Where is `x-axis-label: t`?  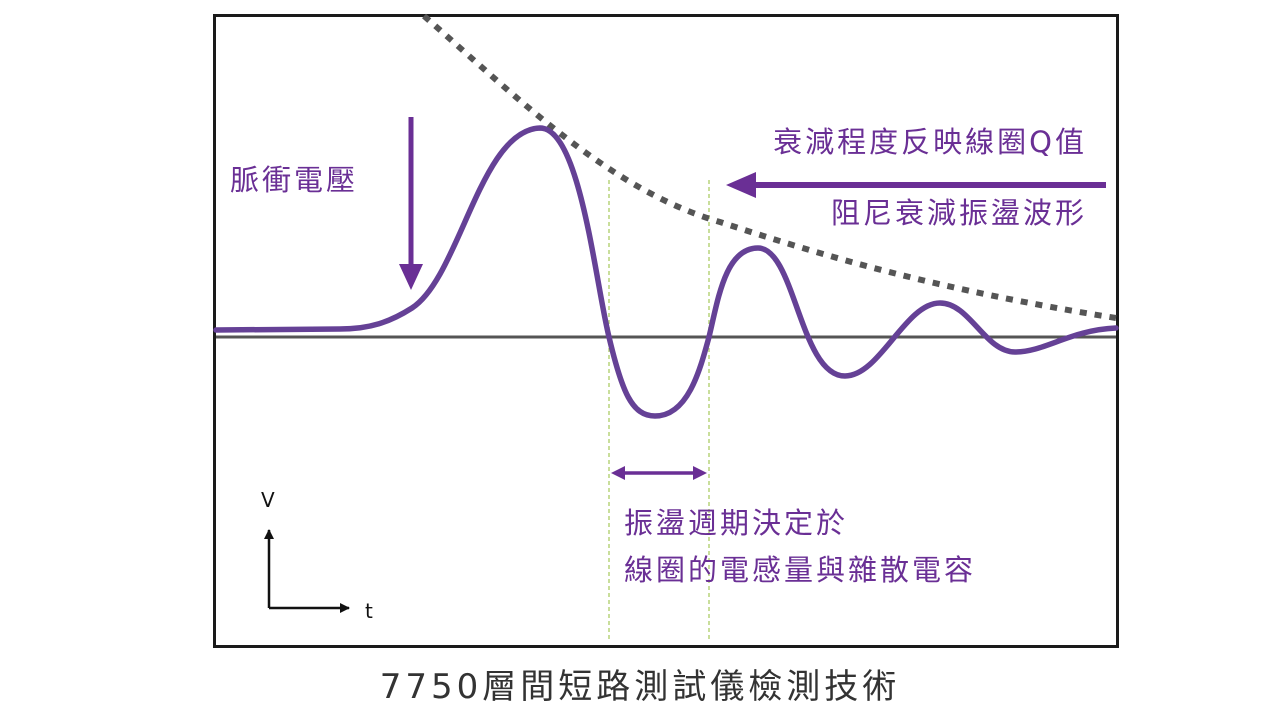 x-axis-label: t is located at coordinates (369, 611).